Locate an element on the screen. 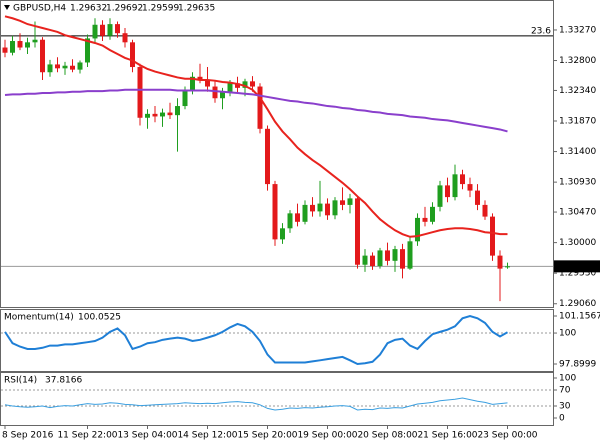 This screenshot has width=600, height=443. x-tick-label: 13 Sep 04:00 is located at coordinates (147, 436).